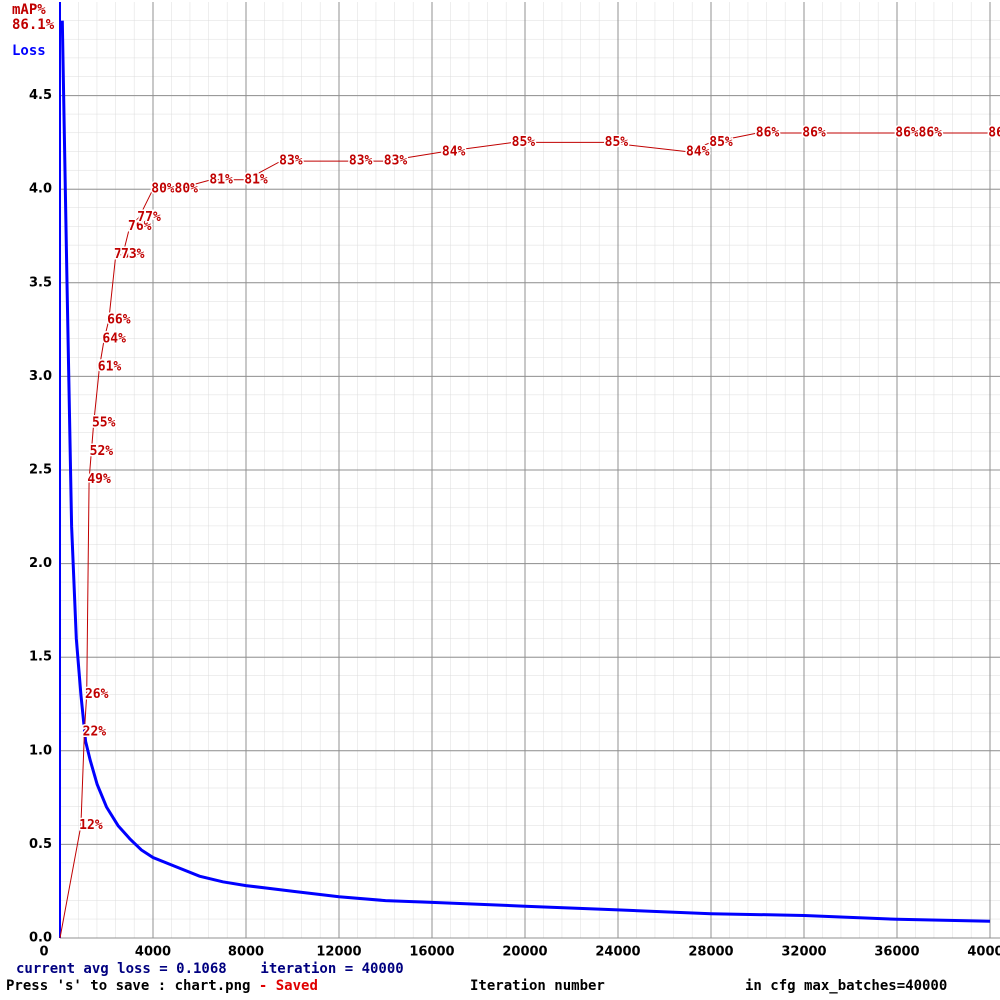 The width and height of the screenshot is (1000, 1000). What do you see at coordinates (40, 282) in the screenshot?
I see `y-tick-label: 3.5` at bounding box center [40, 282].